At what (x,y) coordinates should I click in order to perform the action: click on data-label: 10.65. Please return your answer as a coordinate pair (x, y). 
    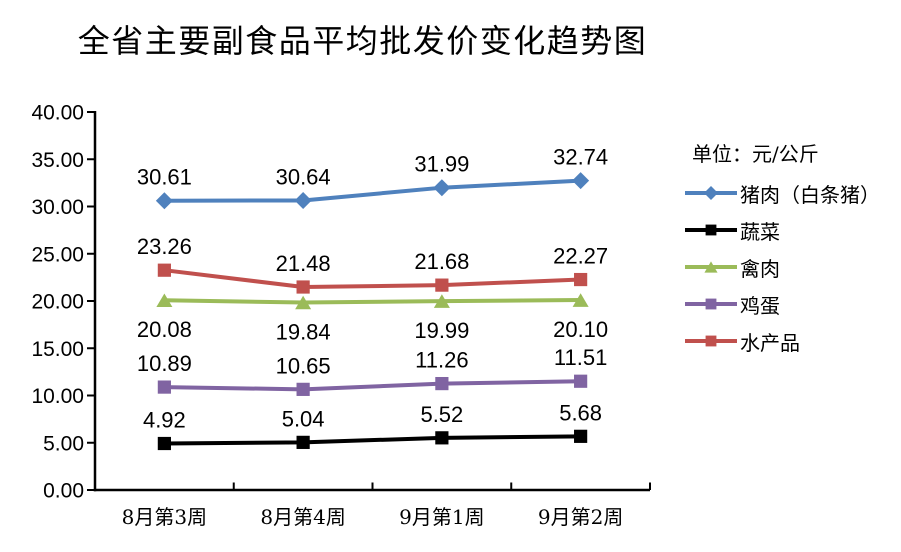
    Looking at the image, I should click on (303, 365).